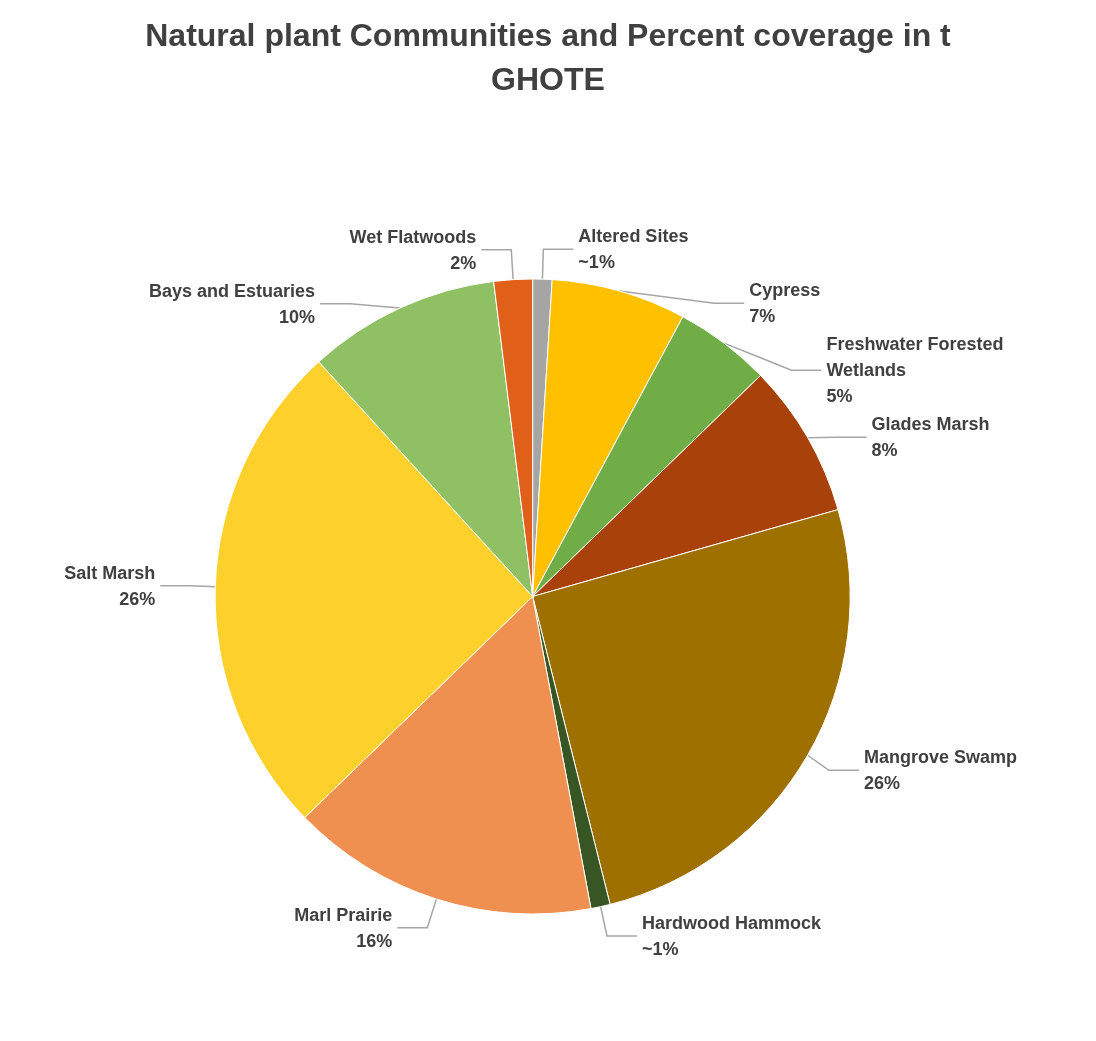 The width and height of the screenshot is (1096, 1041). What do you see at coordinates (930, 424) in the screenshot?
I see `slice-label: Glades Marsh` at bounding box center [930, 424].